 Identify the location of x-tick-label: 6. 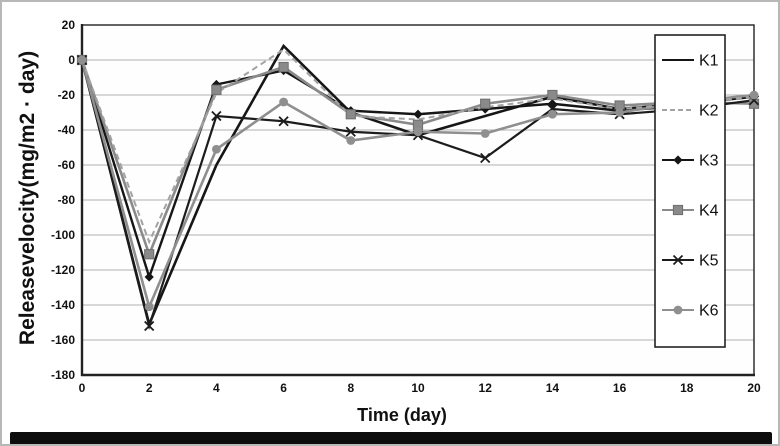
(283, 388).